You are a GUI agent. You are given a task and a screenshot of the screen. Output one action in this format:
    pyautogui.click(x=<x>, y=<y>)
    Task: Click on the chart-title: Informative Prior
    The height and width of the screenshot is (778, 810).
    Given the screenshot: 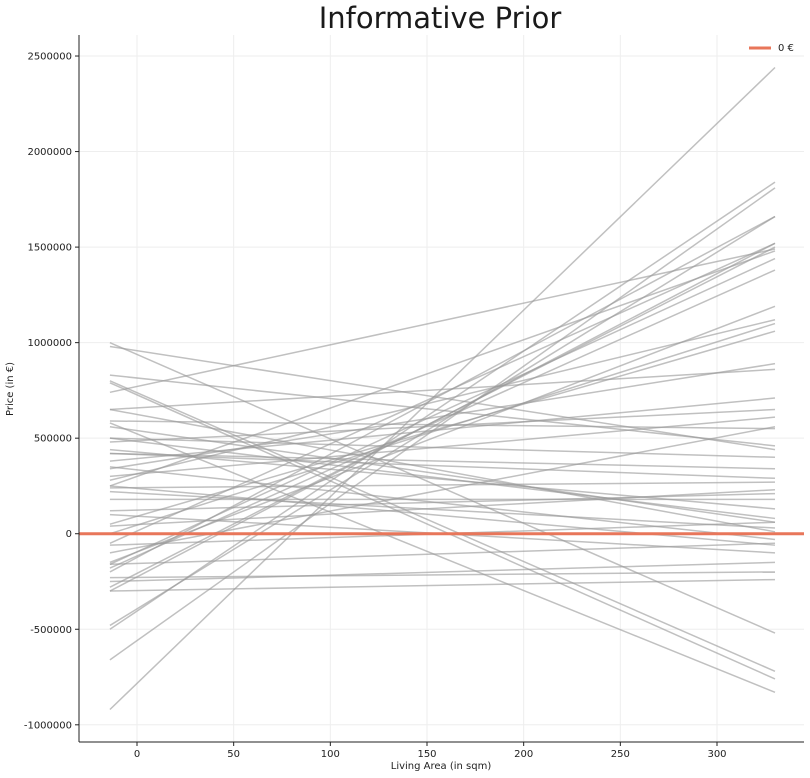 What is the action you would take?
    pyautogui.click(x=440, y=18)
    